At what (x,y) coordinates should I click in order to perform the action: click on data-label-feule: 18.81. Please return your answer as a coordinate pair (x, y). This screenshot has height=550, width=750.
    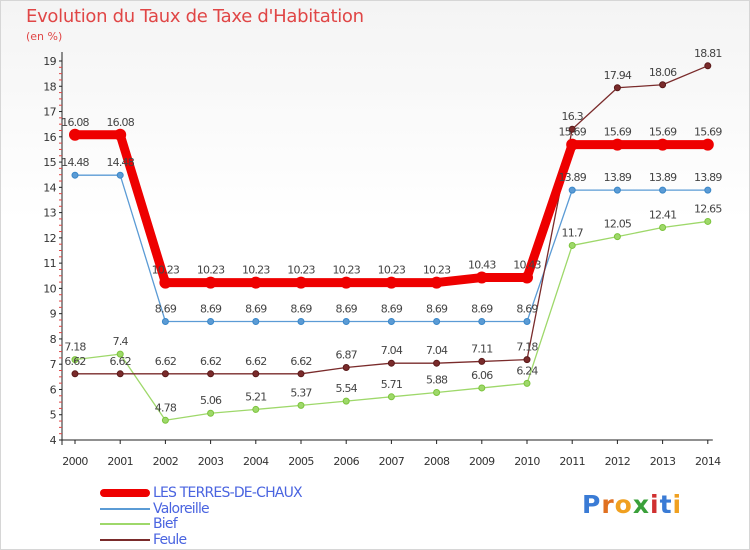
    Looking at the image, I should click on (708, 53).